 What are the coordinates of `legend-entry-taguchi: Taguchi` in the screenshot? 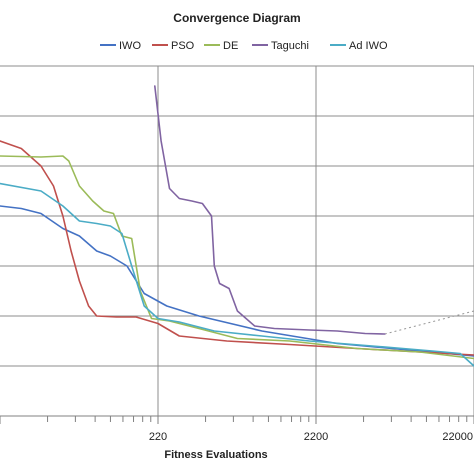 It's located at (280, 46).